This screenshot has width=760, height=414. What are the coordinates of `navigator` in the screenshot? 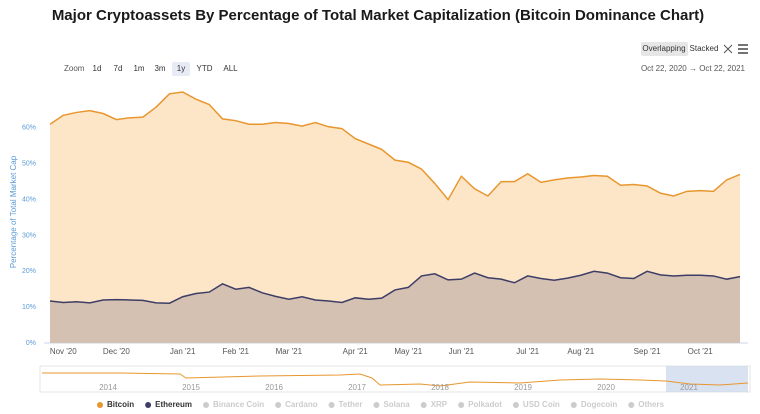 It's located at (395, 379).